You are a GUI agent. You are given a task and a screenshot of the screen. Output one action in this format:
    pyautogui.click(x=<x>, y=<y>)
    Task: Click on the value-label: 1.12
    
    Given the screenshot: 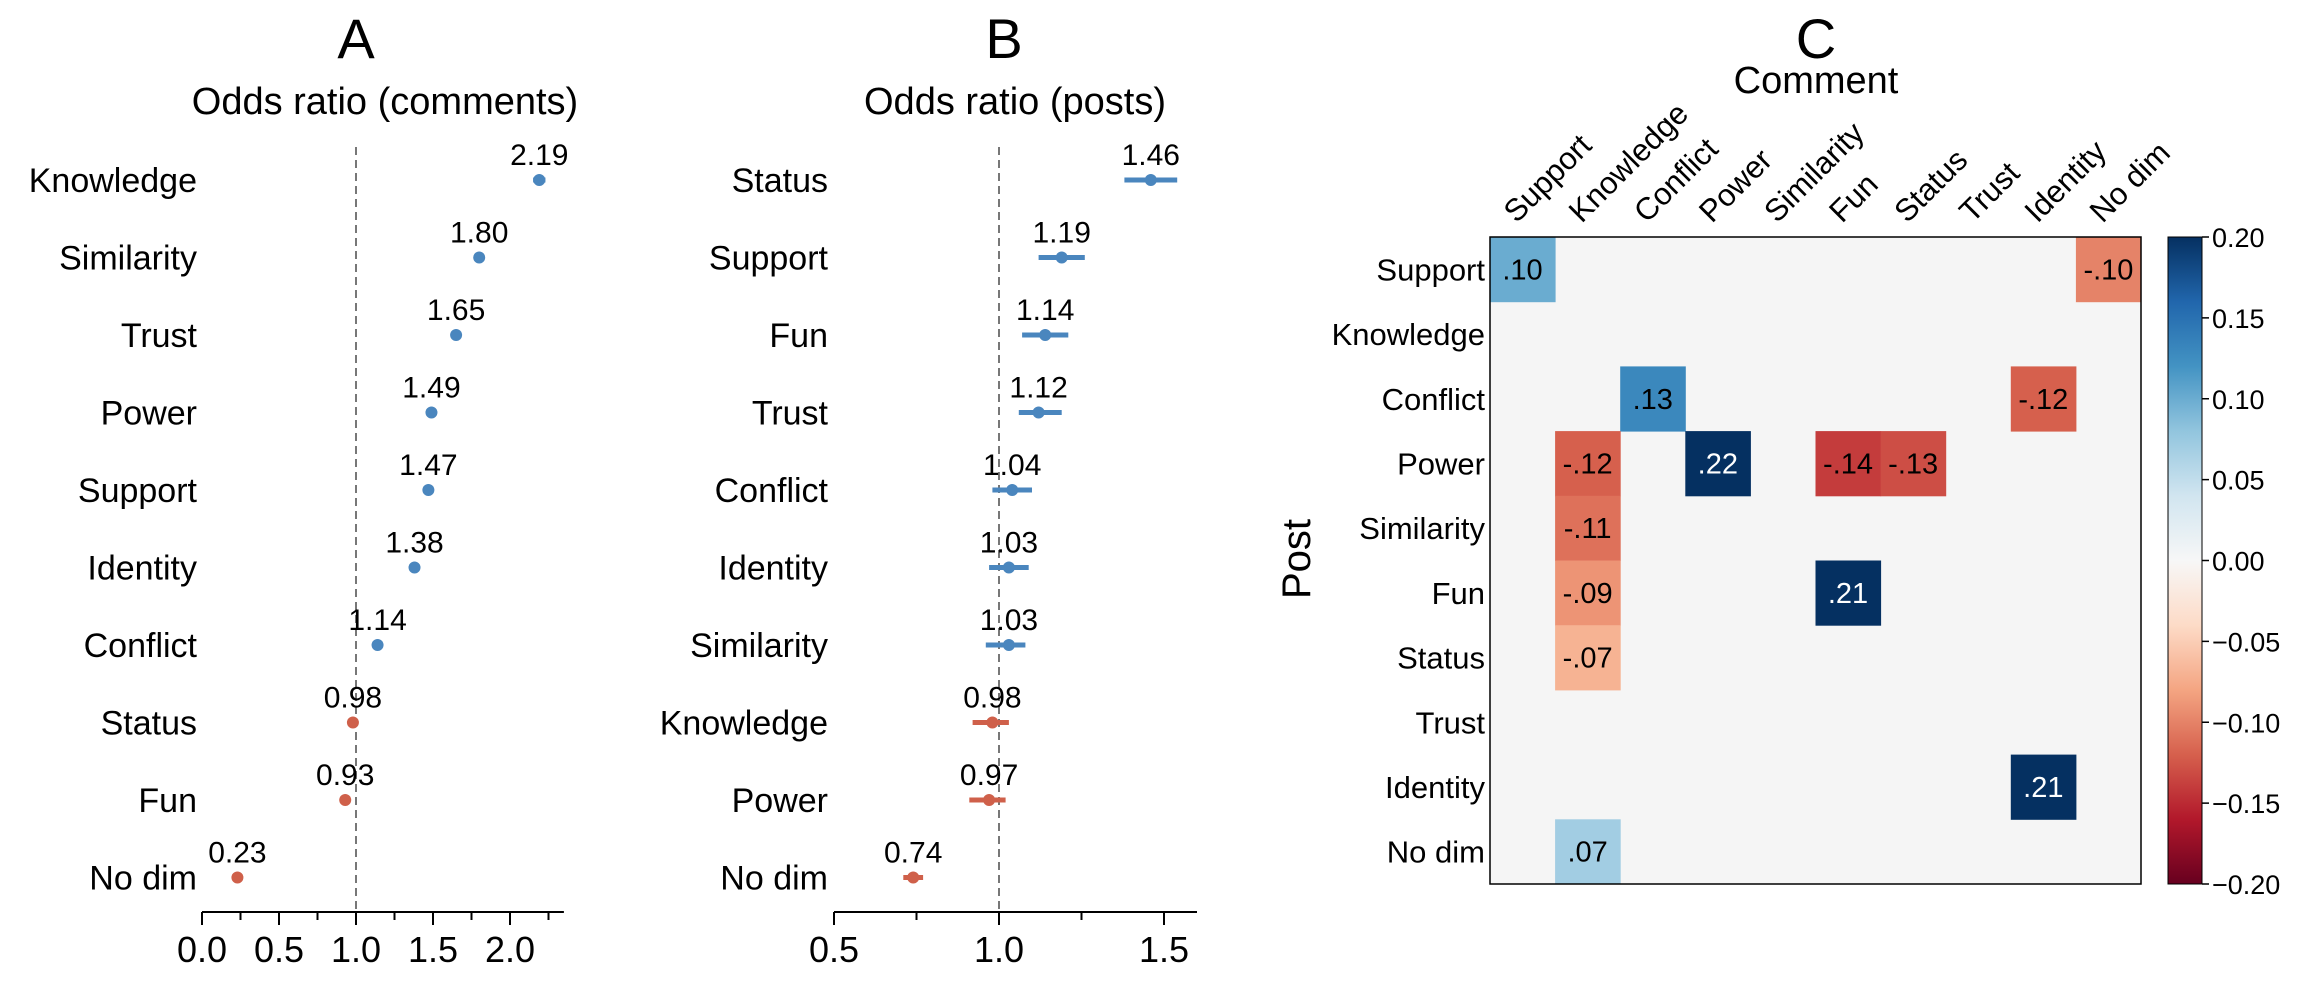 What is the action you would take?
    pyautogui.click(x=1038, y=388)
    